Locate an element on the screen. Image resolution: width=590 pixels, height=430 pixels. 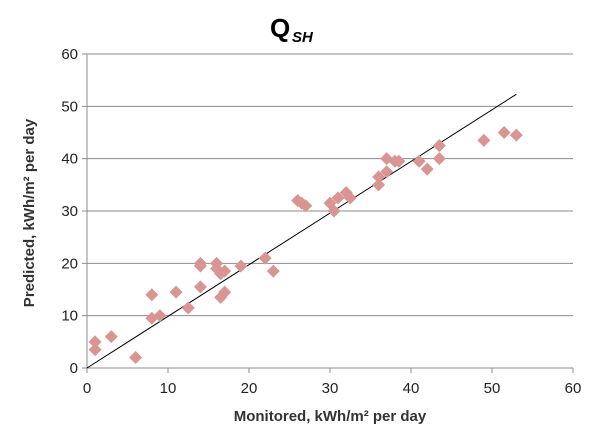
y-tick-label-0: 0 is located at coordinates (74, 368).